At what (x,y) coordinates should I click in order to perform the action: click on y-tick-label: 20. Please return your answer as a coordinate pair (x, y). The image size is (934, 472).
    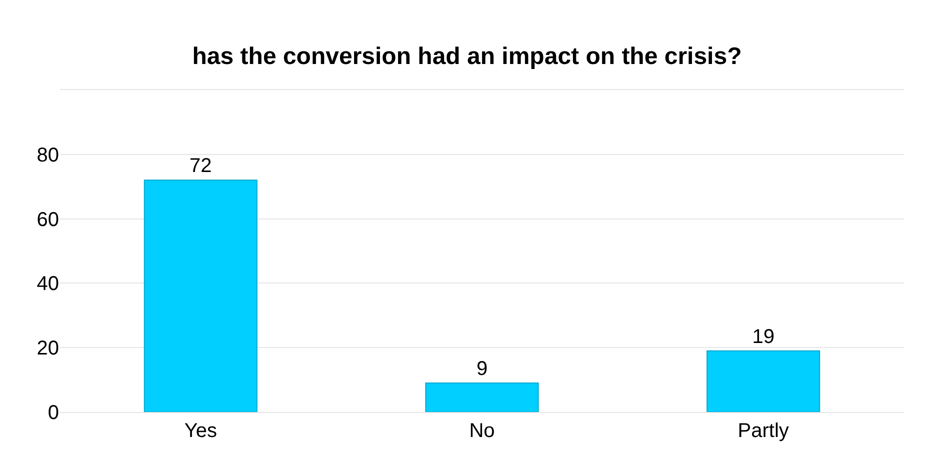
    Looking at the image, I should click on (47, 349).